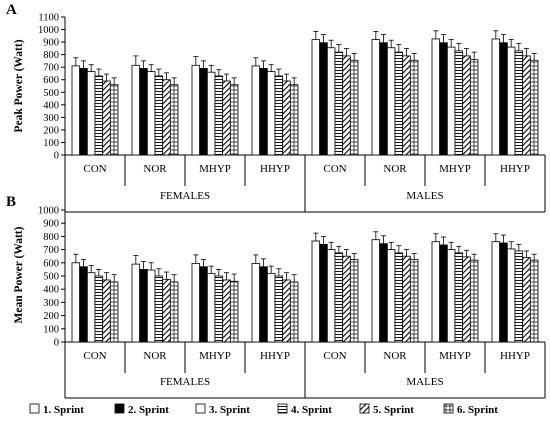  Describe the element at coordinates (51, 250) in the screenshot. I see `y-tick-label: 700` at that location.